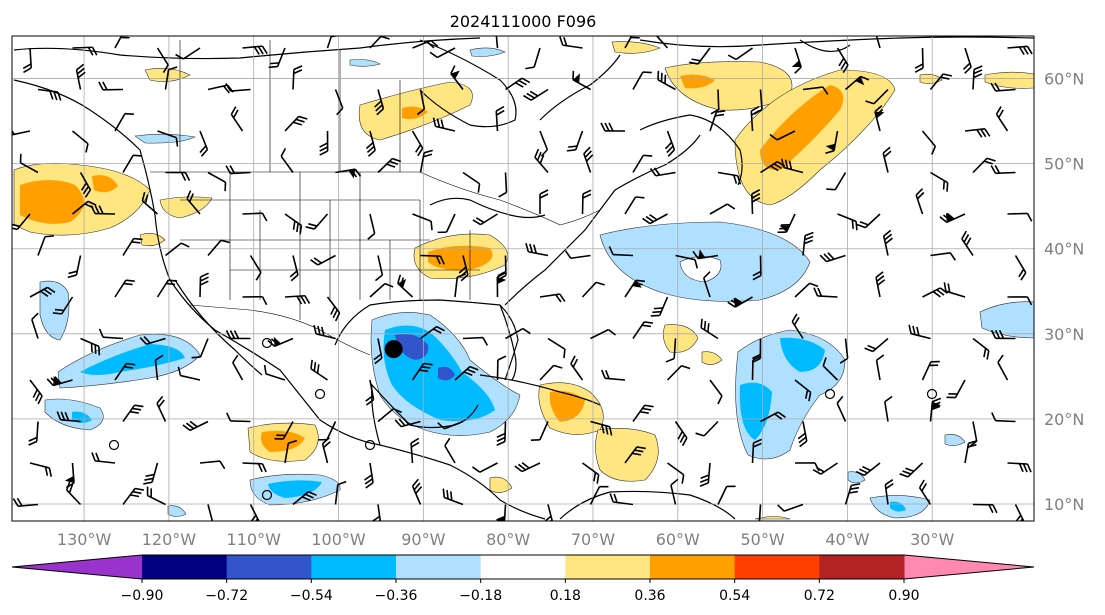 Image resolution: width=1105 pixels, height=615 pixels. I want to click on map-title: 2024111000 F096, so click(523, 21).